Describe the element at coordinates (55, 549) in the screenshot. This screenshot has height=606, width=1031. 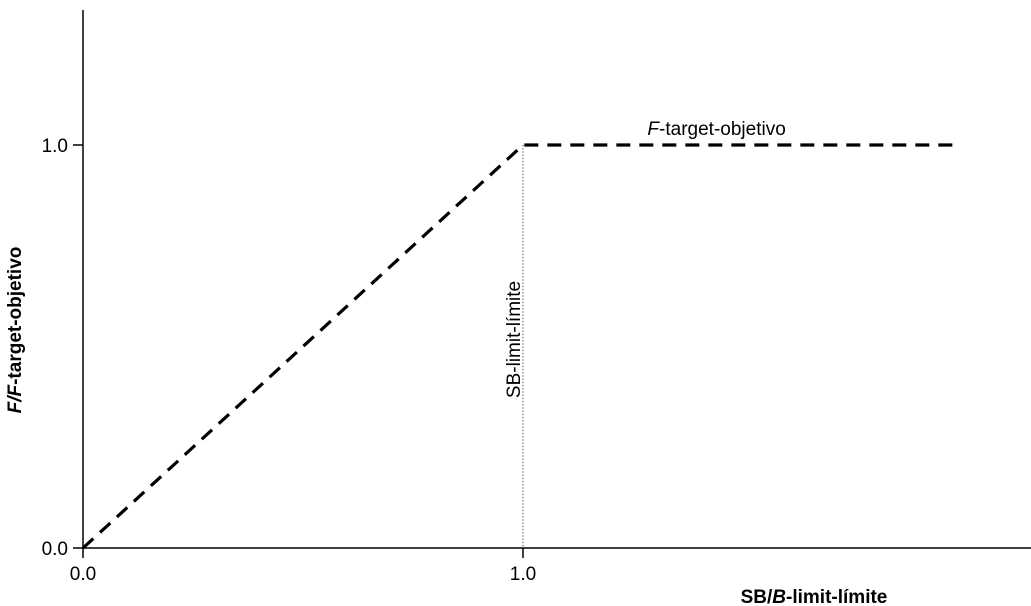
I see `y-tick-label: 0.0` at that location.